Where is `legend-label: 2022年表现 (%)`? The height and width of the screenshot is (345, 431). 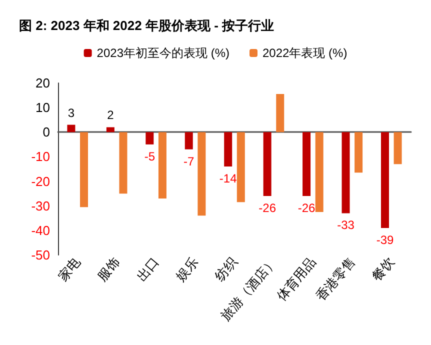
legend-label: 2022年表现 (%) is located at coordinates (305, 53).